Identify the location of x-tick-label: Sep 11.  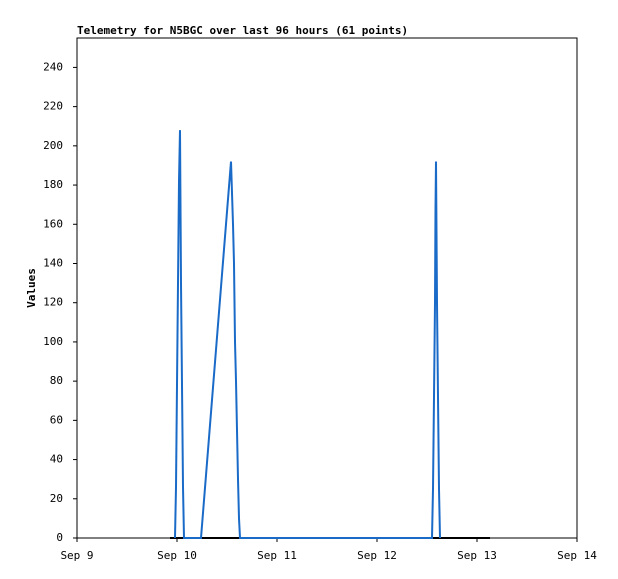
(277, 555).